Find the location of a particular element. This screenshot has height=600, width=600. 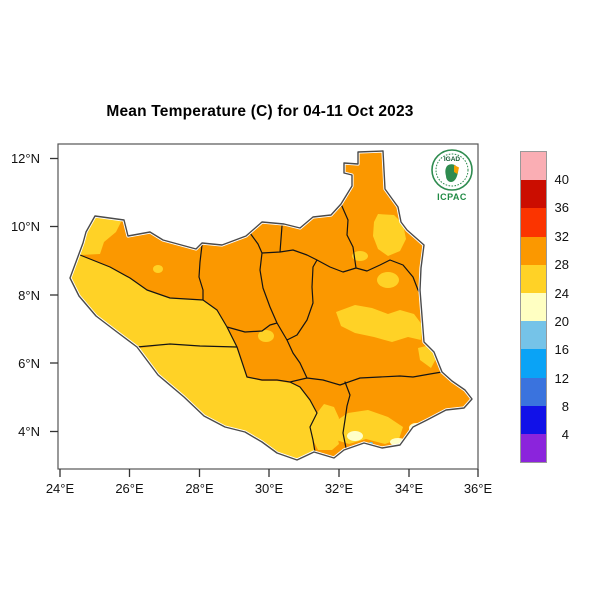

colorbar-label: 24 is located at coordinates (561, 293).